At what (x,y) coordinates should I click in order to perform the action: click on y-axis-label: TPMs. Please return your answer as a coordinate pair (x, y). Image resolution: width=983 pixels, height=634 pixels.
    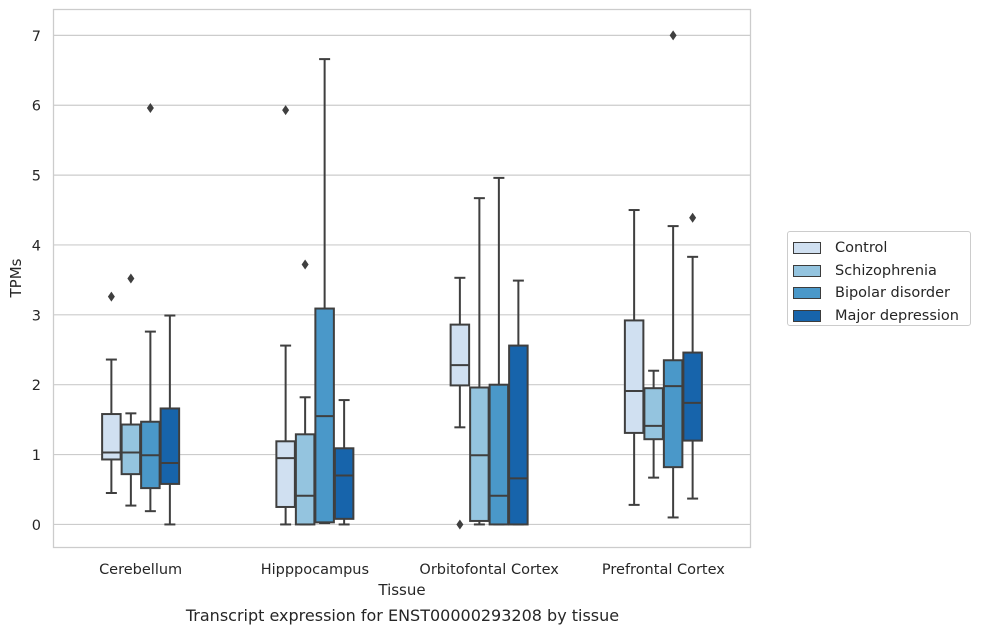
    Looking at the image, I should click on (16, 278).